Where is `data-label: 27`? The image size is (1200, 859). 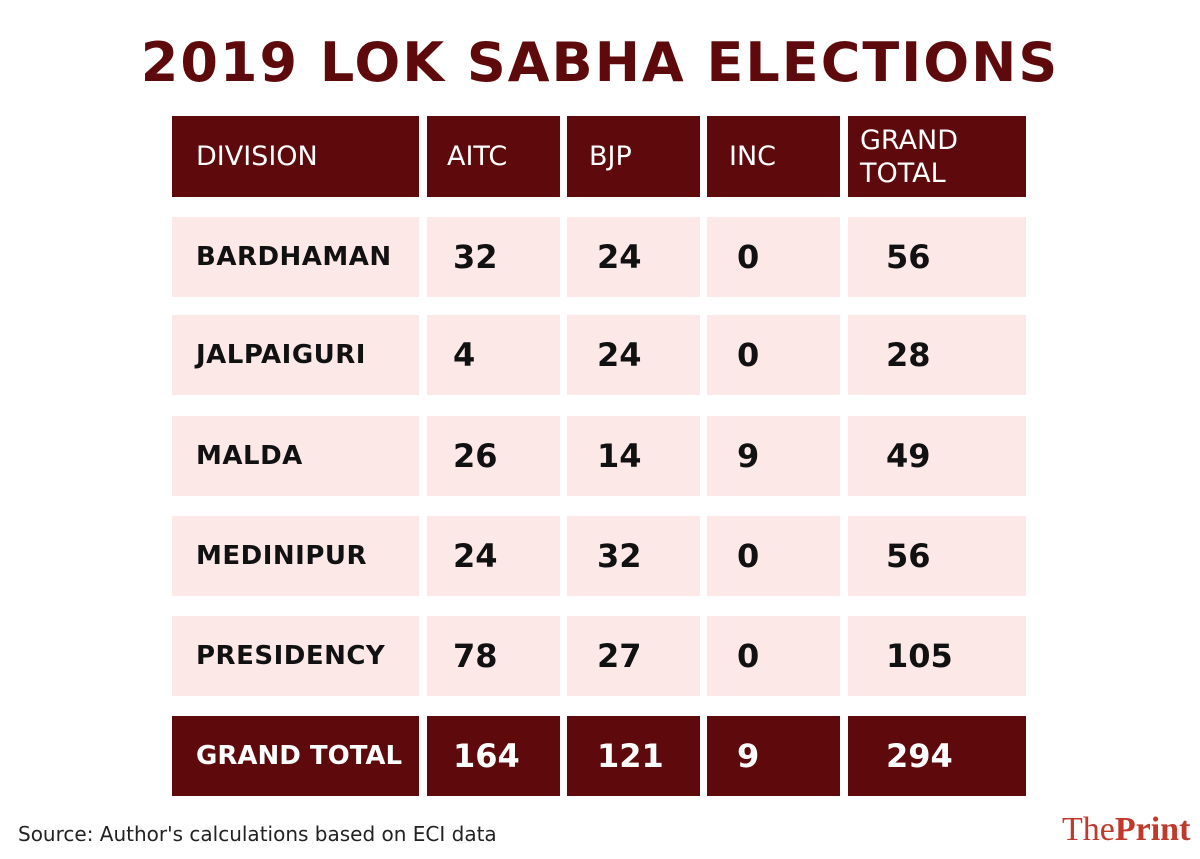 data-label: 27 is located at coordinates (633, 656).